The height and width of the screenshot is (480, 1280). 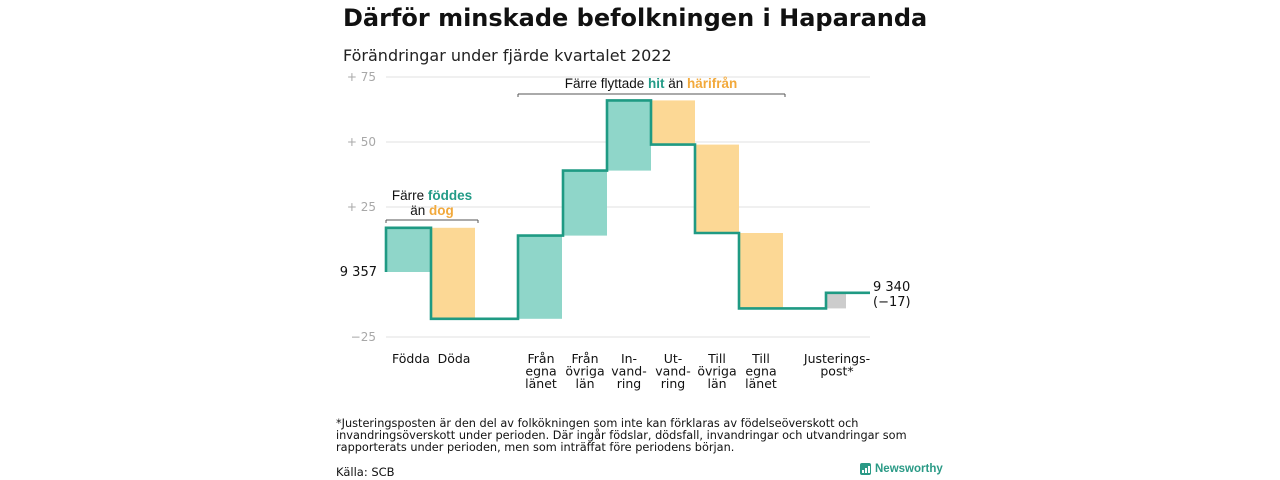 What do you see at coordinates (541, 383) in the screenshot?
I see `category-label-2-2: länet` at bounding box center [541, 383].